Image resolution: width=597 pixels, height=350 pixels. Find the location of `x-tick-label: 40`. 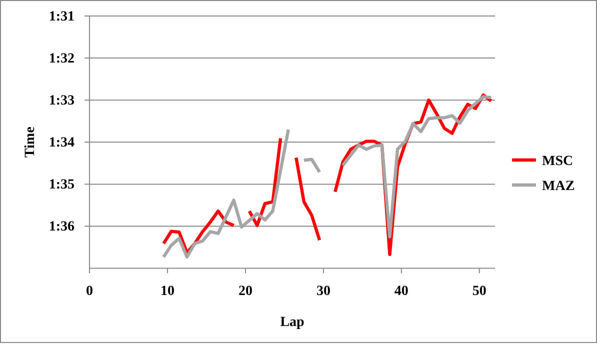

x-tick-label: 40 is located at coordinates (401, 292).